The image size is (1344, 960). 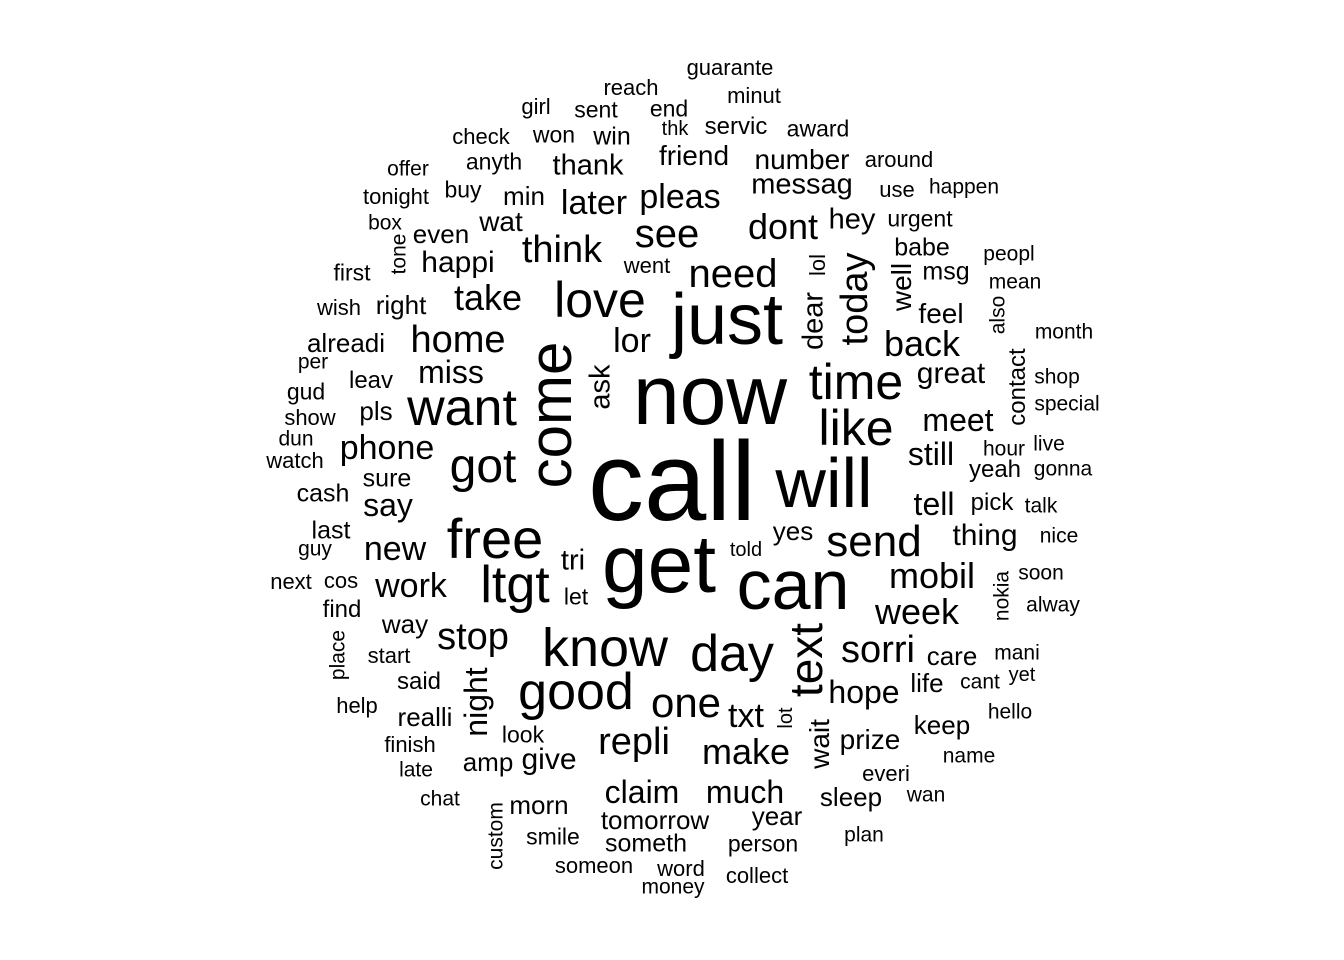 I want to click on word-win: win, so click(x=612, y=136).